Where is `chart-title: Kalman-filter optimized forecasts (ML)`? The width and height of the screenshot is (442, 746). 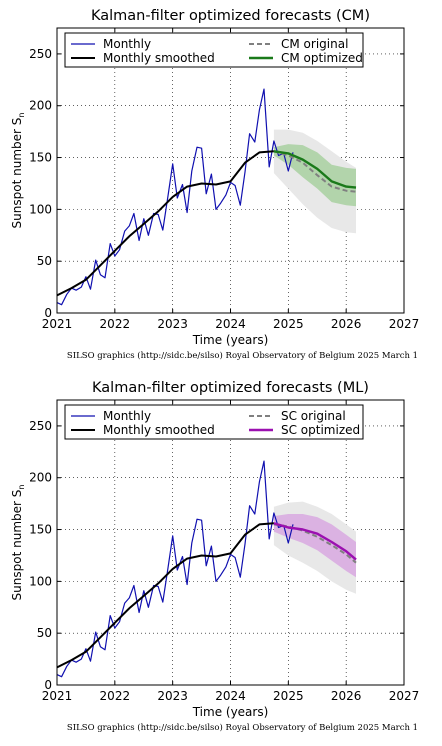 chart-title: Kalman-filter optimized forecasts (ML) is located at coordinates (230, 388).